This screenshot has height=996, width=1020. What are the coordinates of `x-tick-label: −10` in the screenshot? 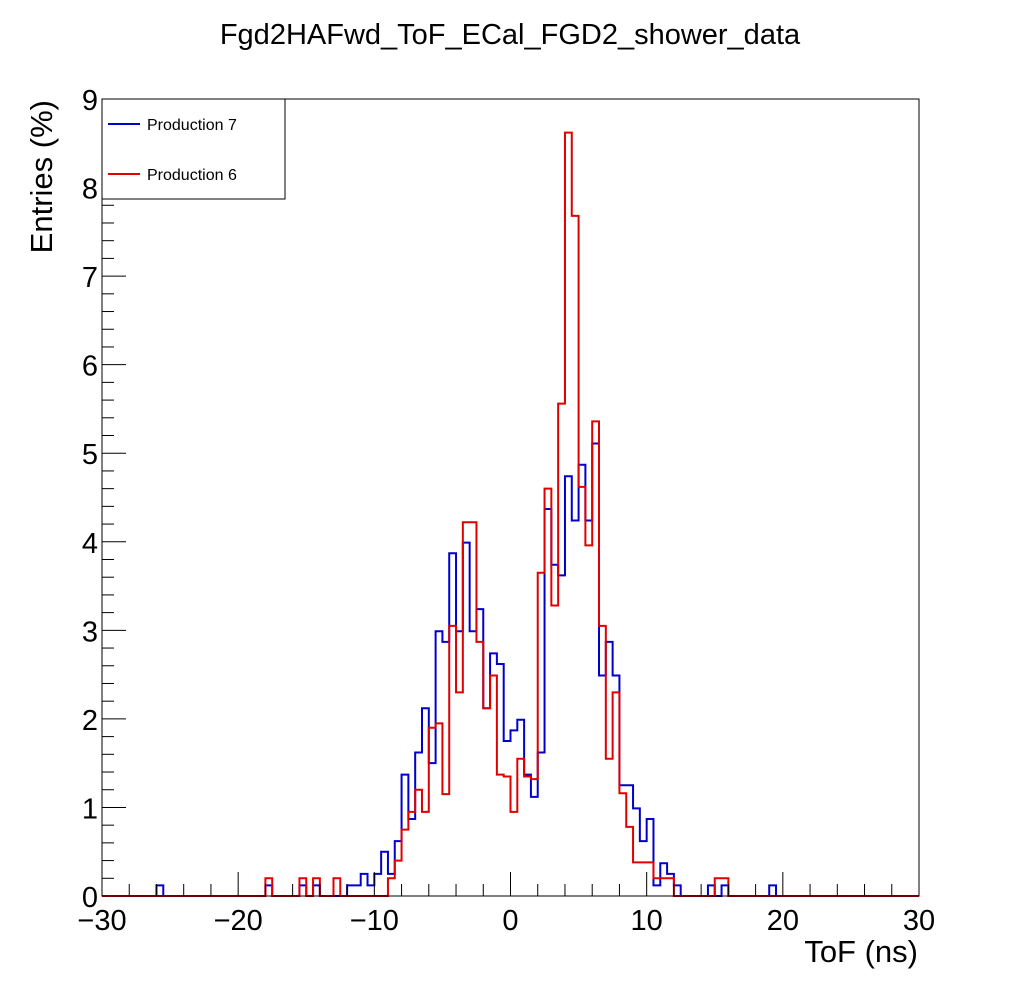 It's located at (374, 921).